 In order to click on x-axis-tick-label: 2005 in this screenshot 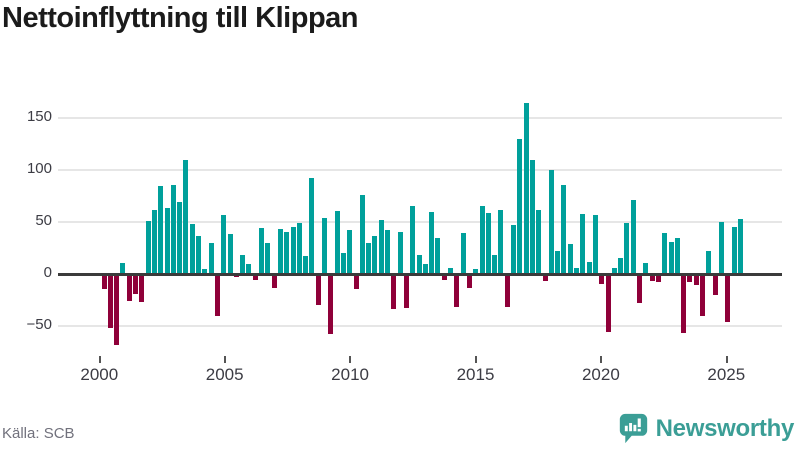, I will do `click(224, 374)`.